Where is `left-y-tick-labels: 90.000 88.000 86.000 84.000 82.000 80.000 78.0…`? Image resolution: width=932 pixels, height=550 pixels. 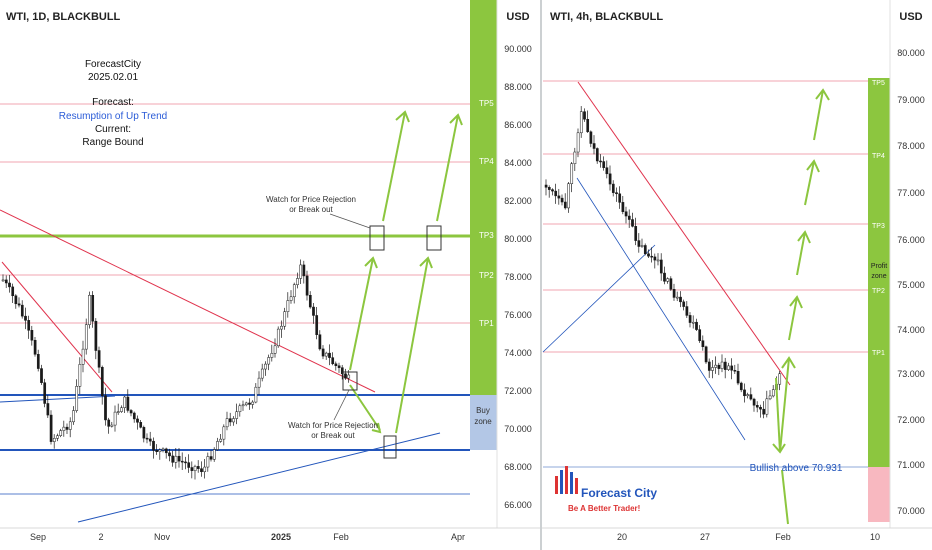
left-y-tick-labels: 90.000 88.000 86.000 84.000 82.000 80.000 78.0… is located at coordinates (518, 277).